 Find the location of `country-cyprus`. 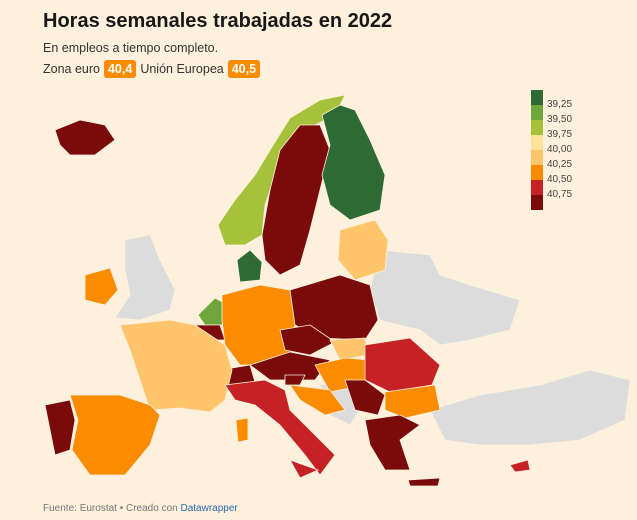

country-cyprus is located at coordinates (520, 466).